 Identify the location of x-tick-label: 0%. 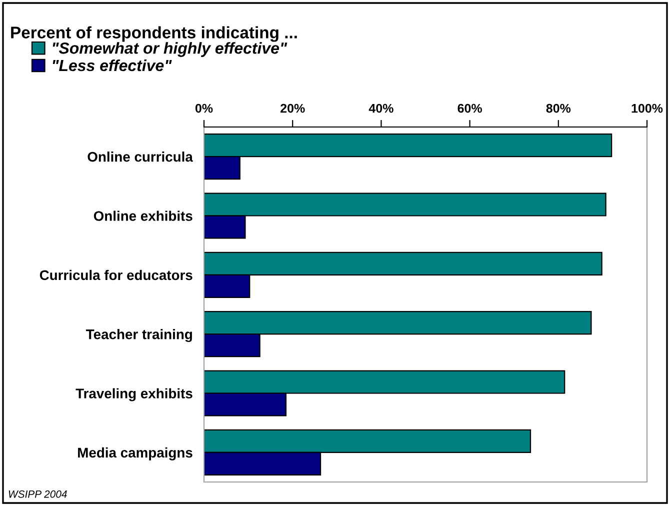
(204, 108).